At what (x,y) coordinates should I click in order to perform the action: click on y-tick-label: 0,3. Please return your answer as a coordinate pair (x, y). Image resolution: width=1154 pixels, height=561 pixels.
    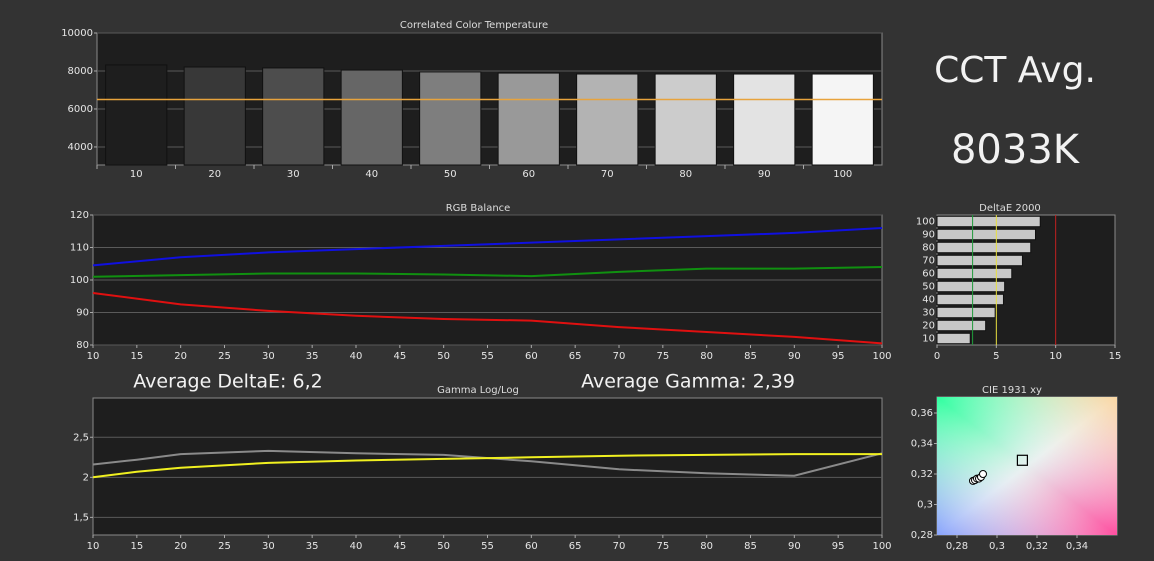
    Looking at the image, I should click on (925, 505).